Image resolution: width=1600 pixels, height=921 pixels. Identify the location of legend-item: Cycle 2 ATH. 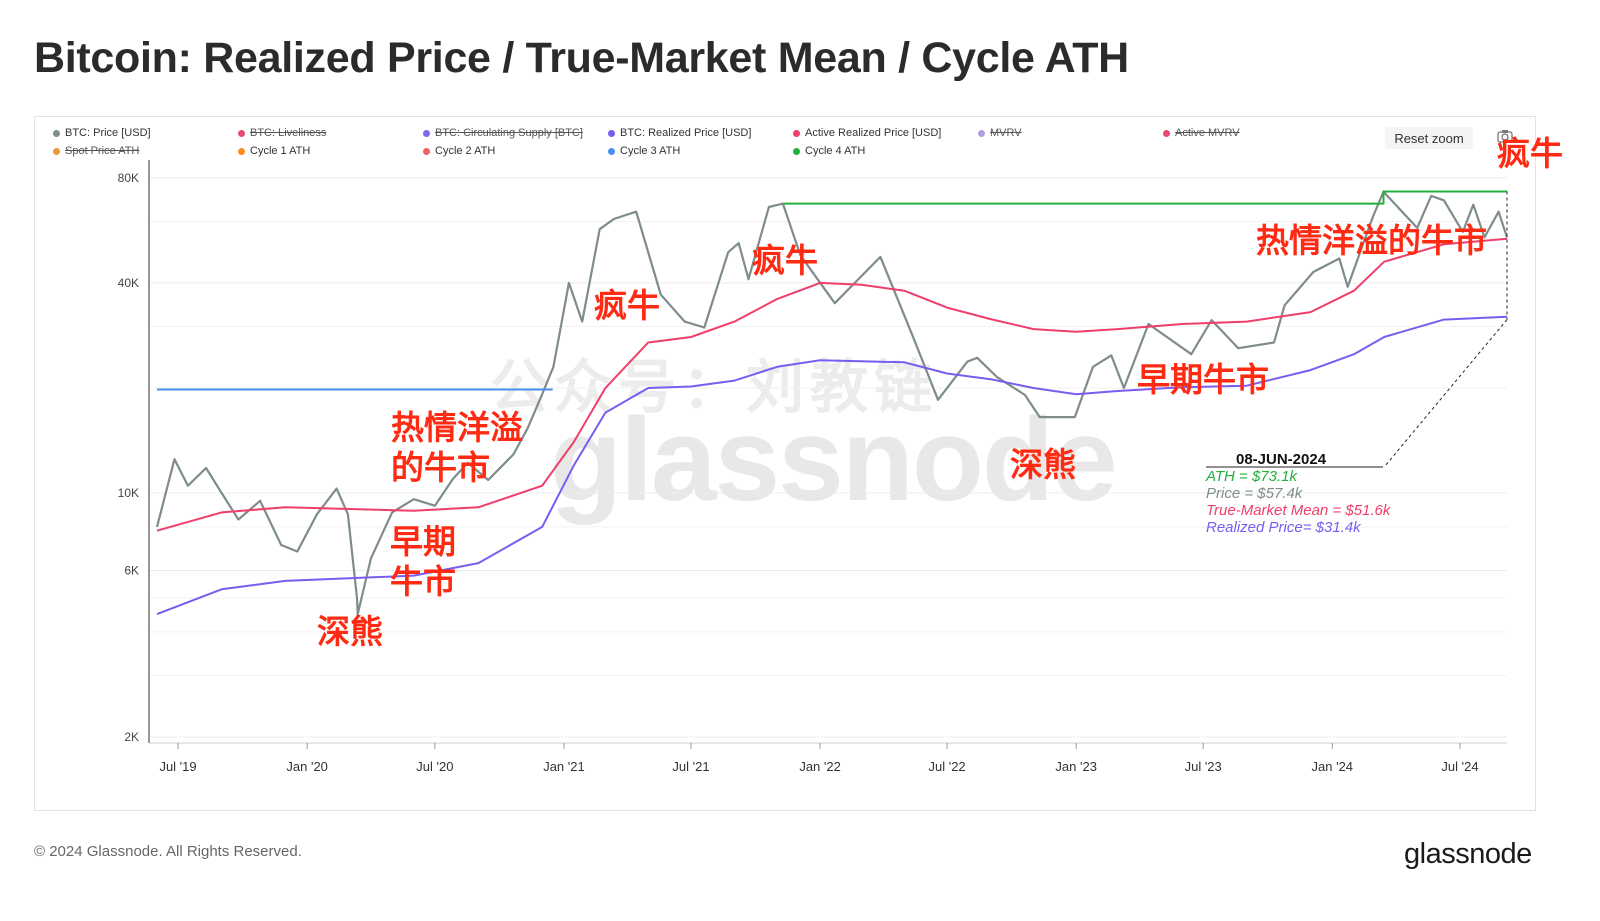
(459, 151).